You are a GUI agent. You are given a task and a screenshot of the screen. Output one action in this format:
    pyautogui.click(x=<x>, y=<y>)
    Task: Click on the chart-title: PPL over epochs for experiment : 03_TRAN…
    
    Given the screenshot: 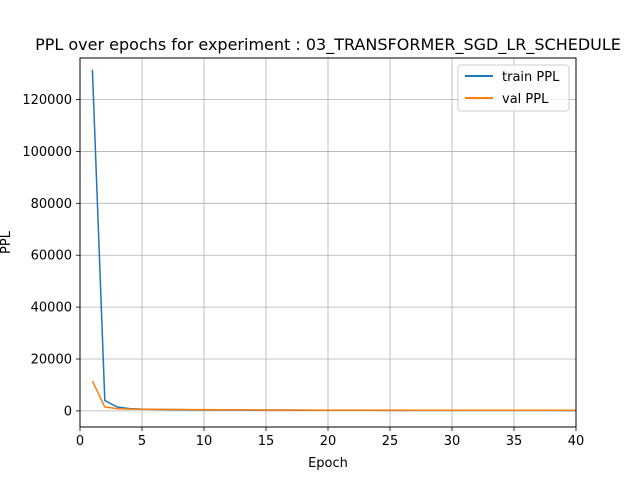 What is the action you would take?
    pyautogui.click(x=328, y=45)
    